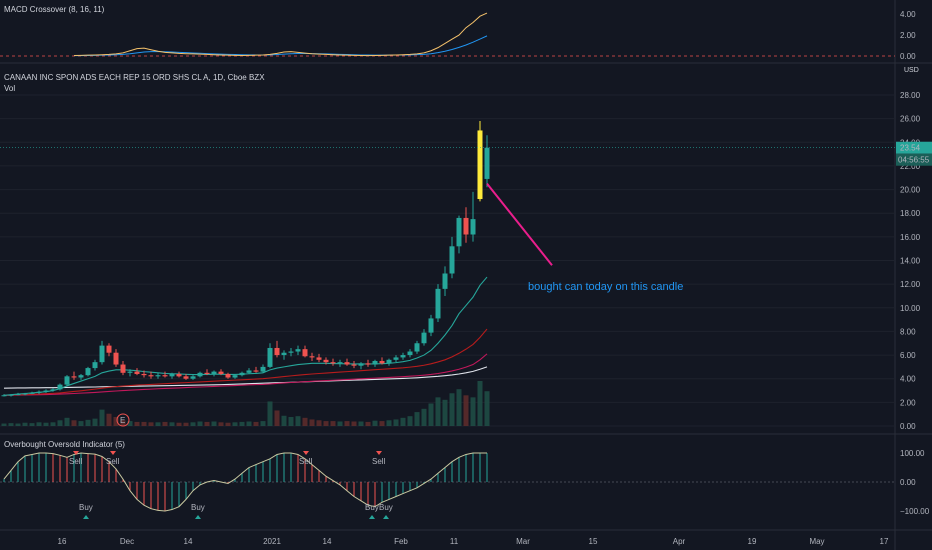 The image size is (932, 550). I want to click on price-tick-label: 10.00, so click(910, 308).